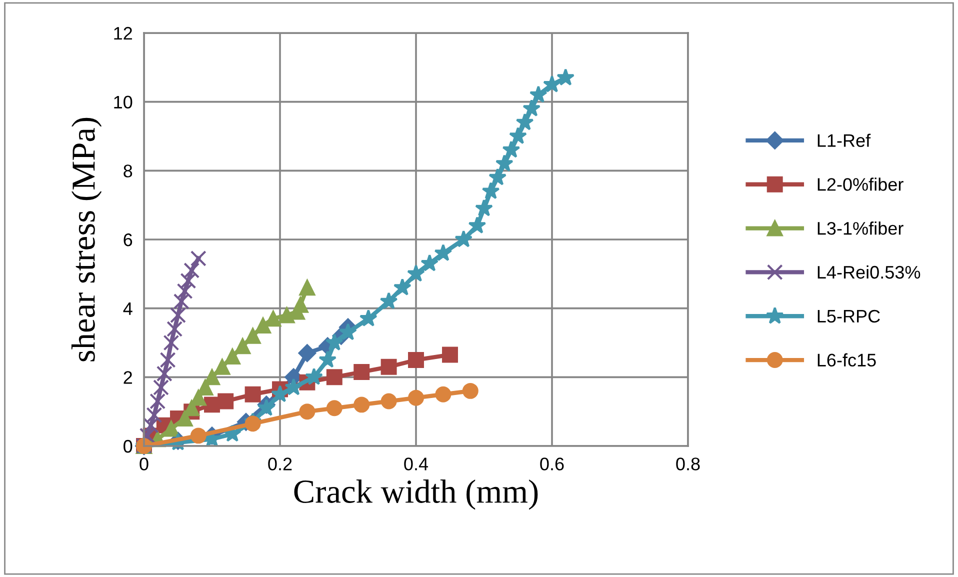 The height and width of the screenshot is (577, 958). I want to click on x-tick-label: 0.2, so click(280, 464).